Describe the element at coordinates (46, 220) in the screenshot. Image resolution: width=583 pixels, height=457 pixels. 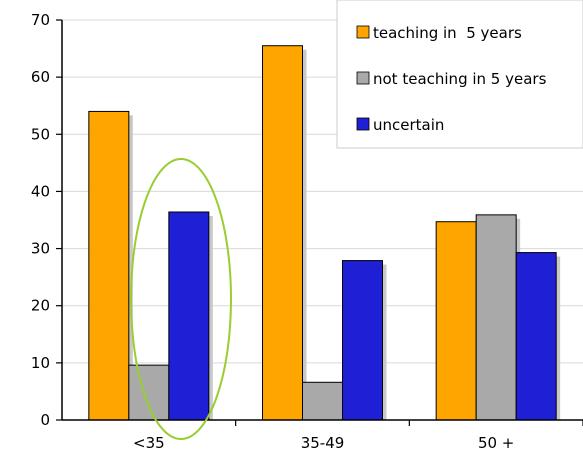
I see `y-tick-labels: 0 10 20 30 40 50 60 70` at that location.